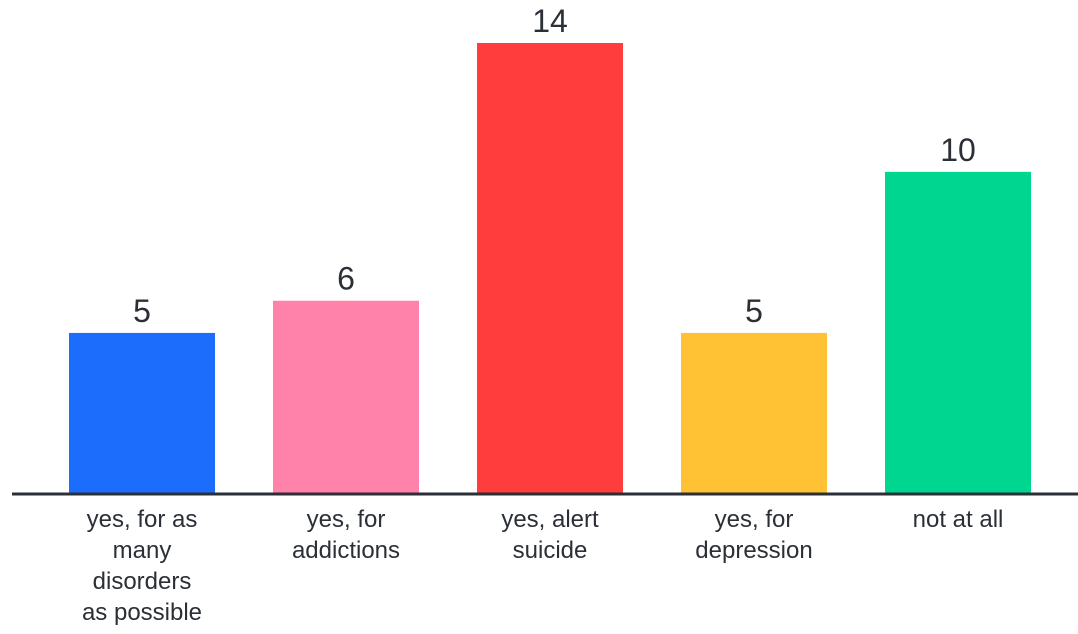 Image resolution: width=1078 pixels, height=634 pixels. Describe the element at coordinates (550, 21) in the screenshot. I see `data-label-3: 14` at that location.